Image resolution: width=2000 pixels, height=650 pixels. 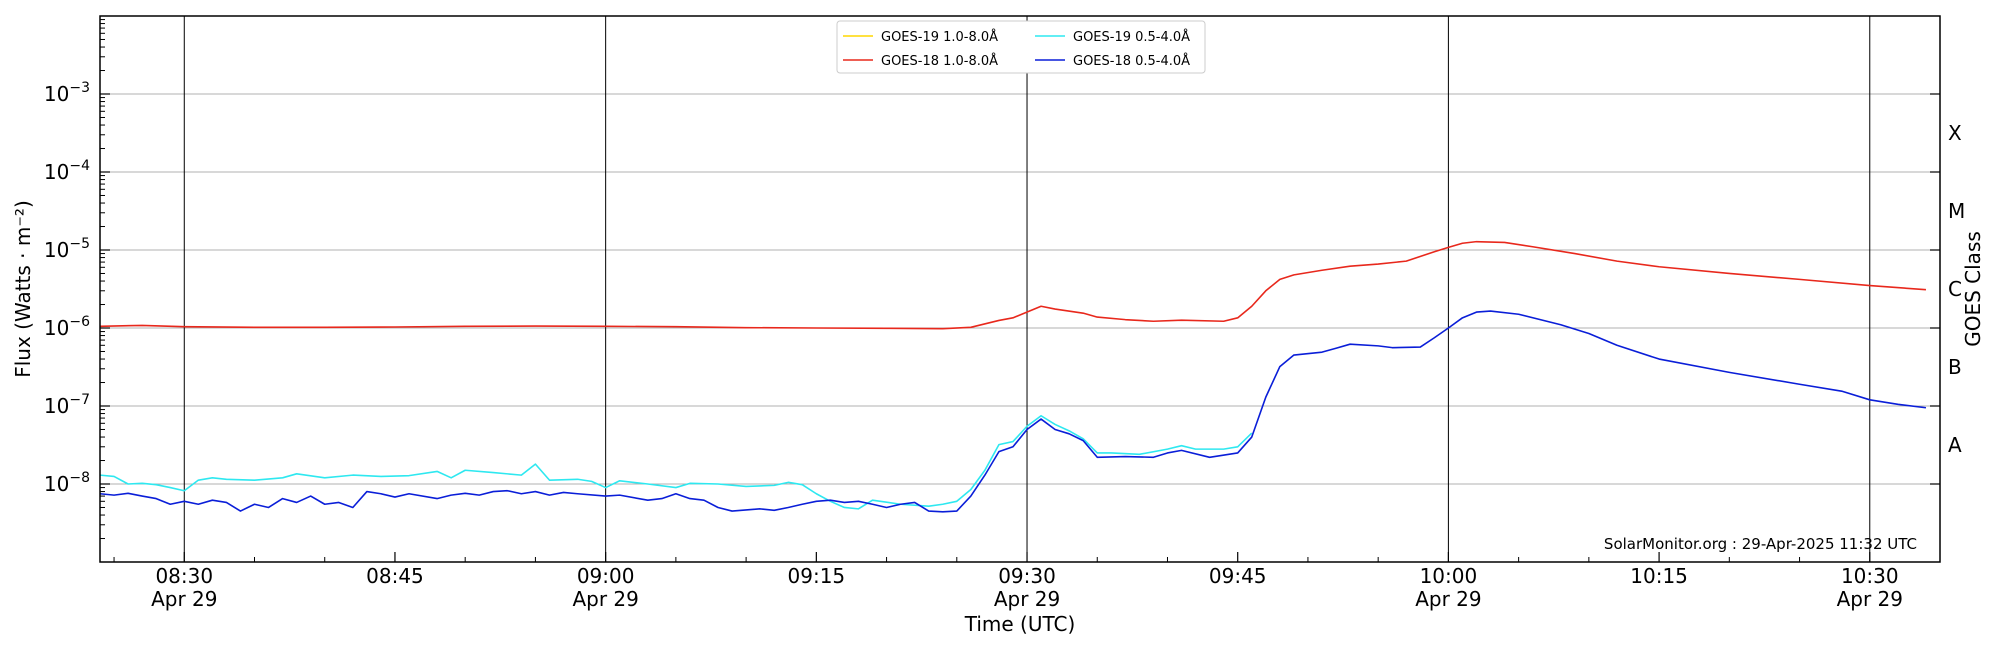 What do you see at coordinates (939, 37) in the screenshot?
I see `legend-label: GOES-19 1.0-8.0Å` at bounding box center [939, 37].